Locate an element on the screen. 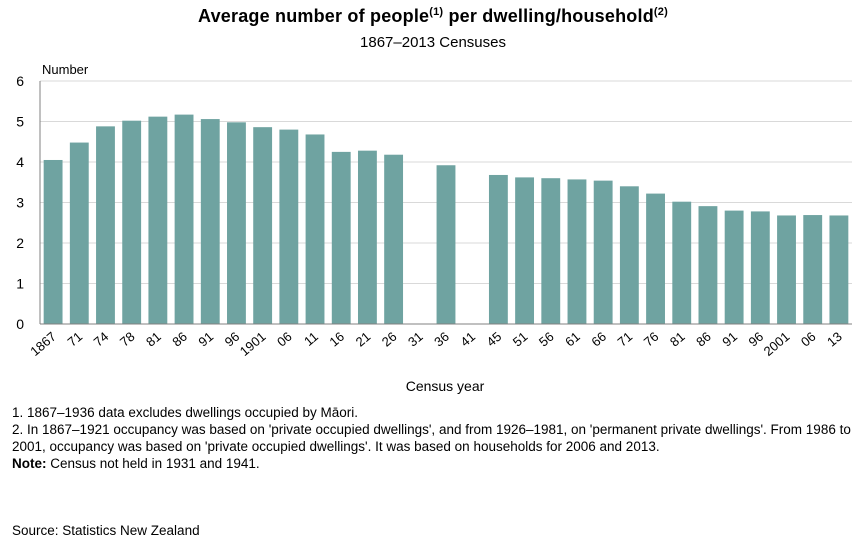 Image resolution: width=866 pixels, height=547 pixels. x-tick-label: 1901 is located at coordinates (253, 344).